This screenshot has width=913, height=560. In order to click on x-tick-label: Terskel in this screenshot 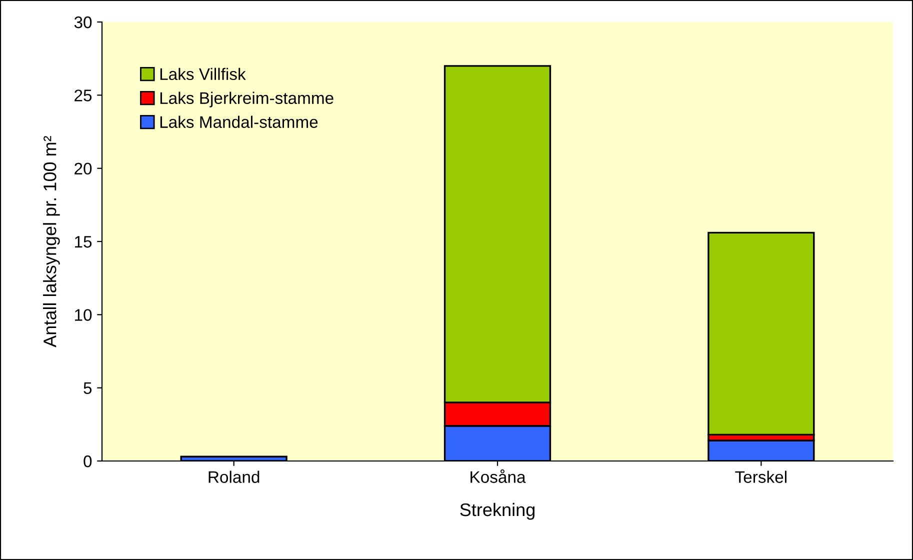, I will do `click(760, 476)`.